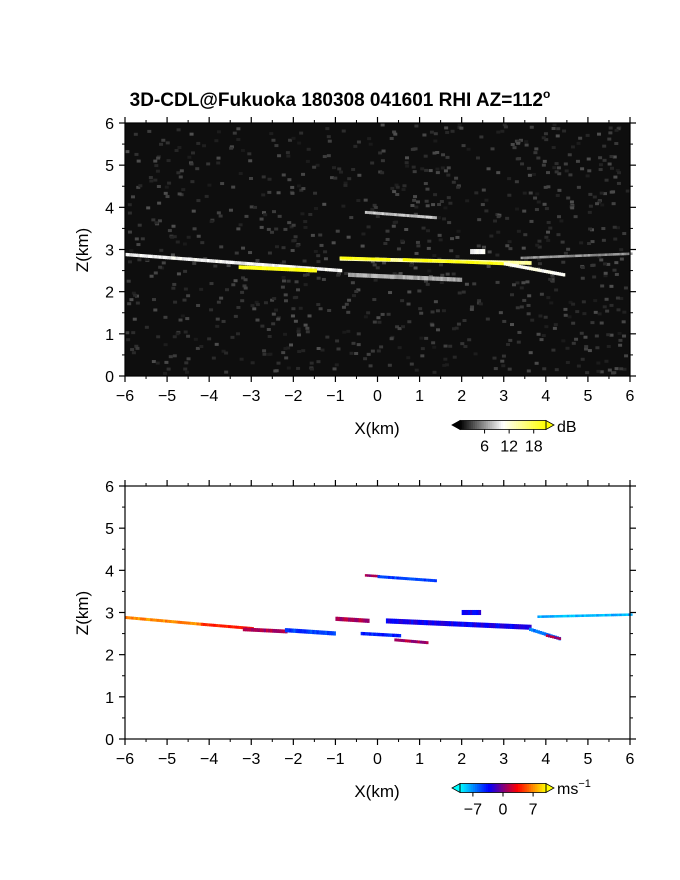 The width and height of the screenshot is (680, 880). I want to click on colorbar-unit: dB, so click(567, 427).